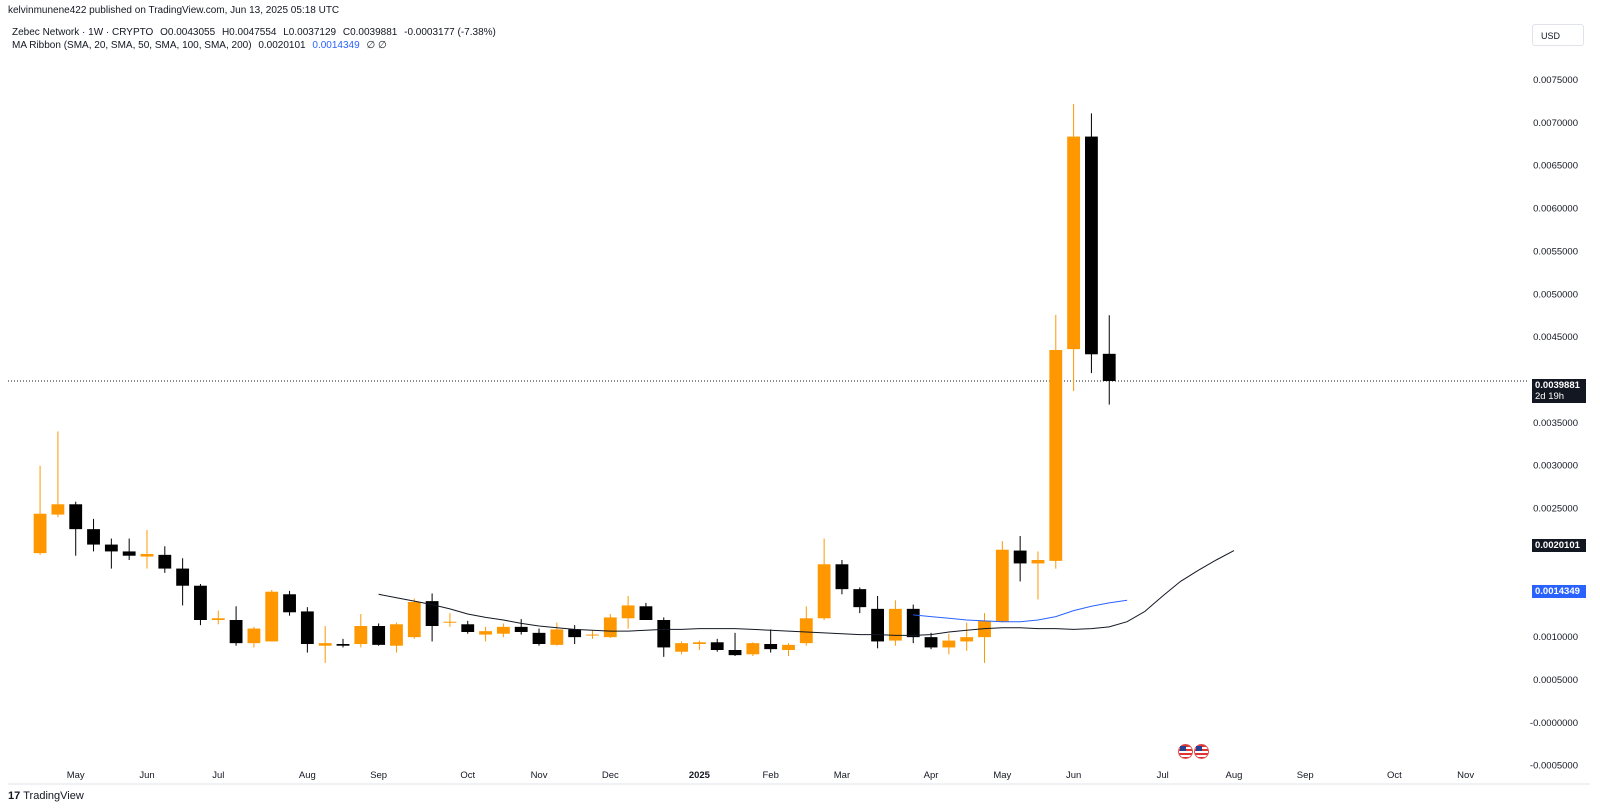  I want to click on sma50-price-label: 0.0014349, so click(1559, 591).